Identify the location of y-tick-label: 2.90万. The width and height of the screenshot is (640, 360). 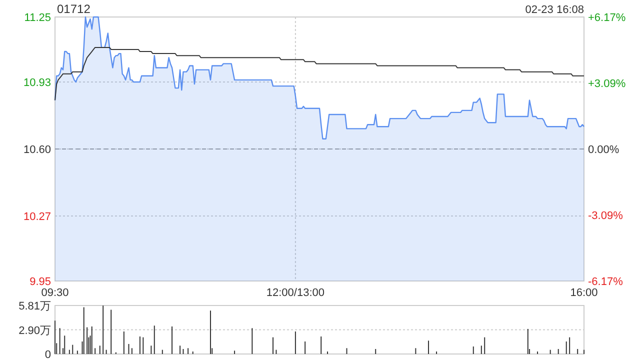
(34, 330).